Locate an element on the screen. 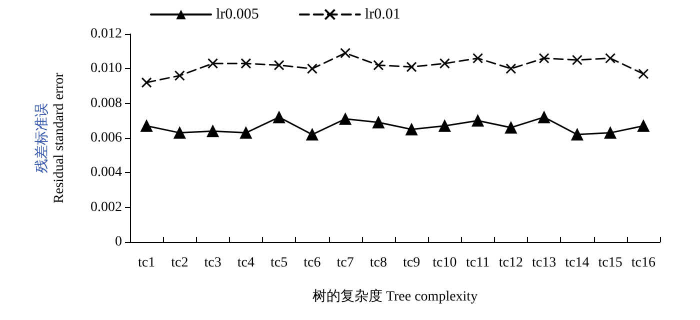 The image size is (700, 320). x-axis-title: 树的复杂度 Tree complexity is located at coordinates (395, 296).